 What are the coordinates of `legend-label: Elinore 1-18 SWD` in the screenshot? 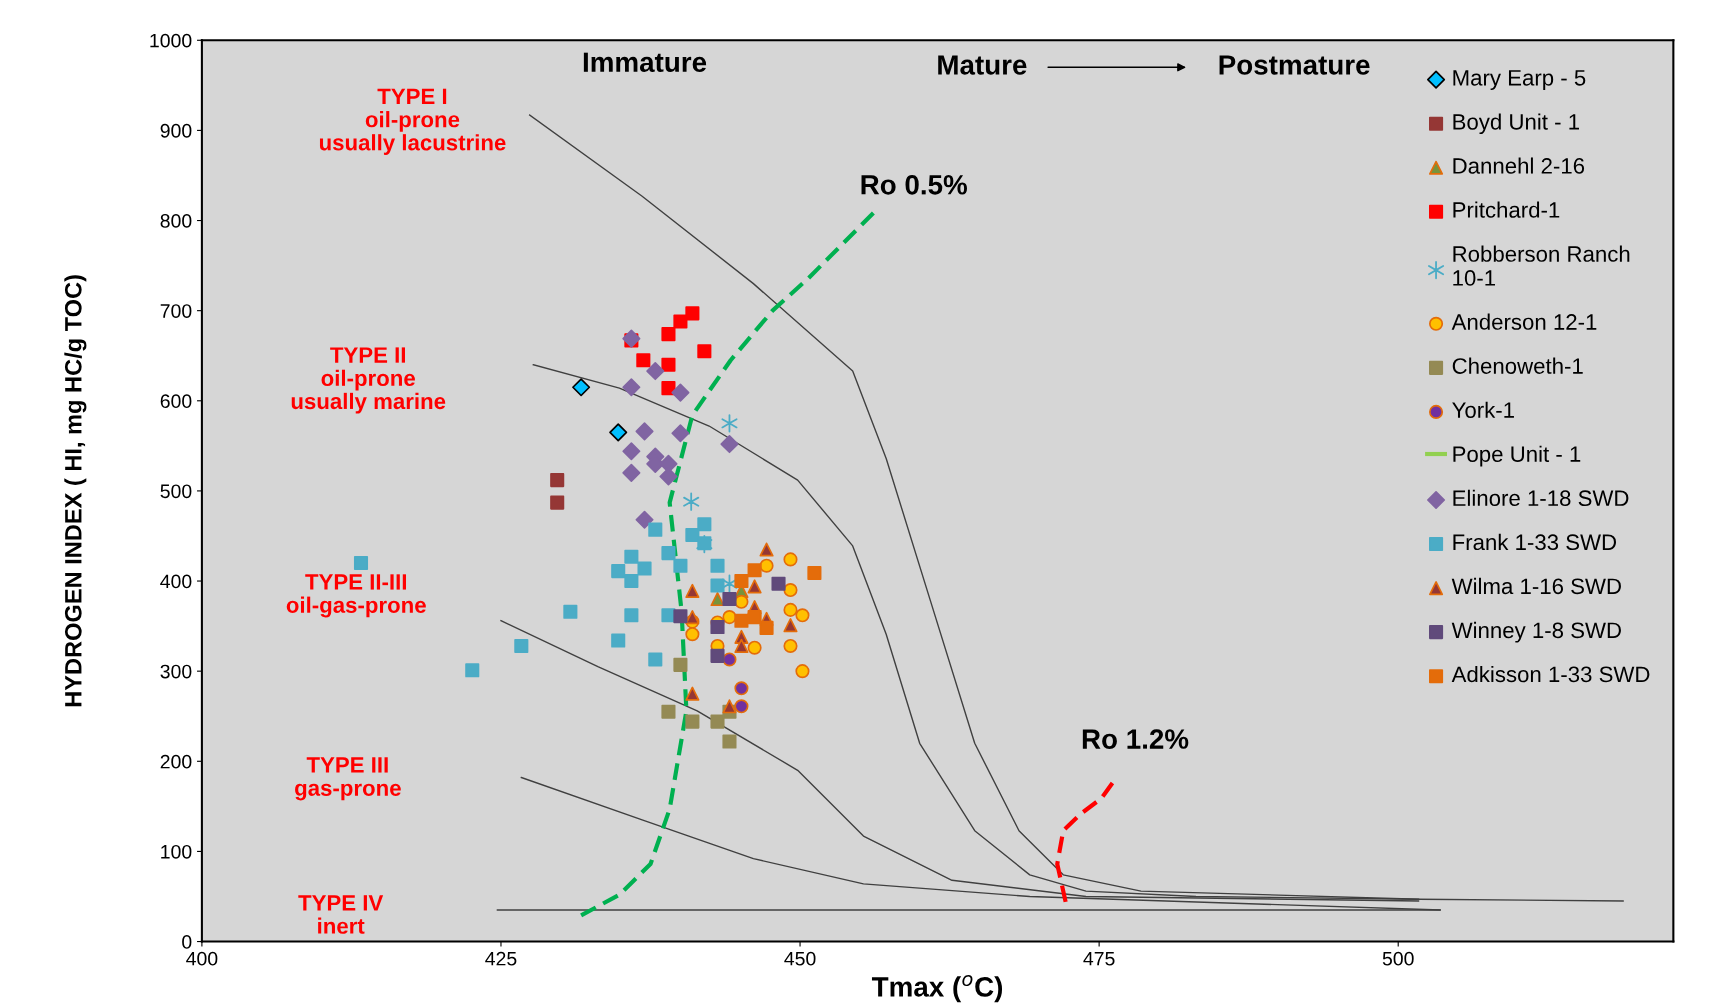 It's located at (1541, 498).